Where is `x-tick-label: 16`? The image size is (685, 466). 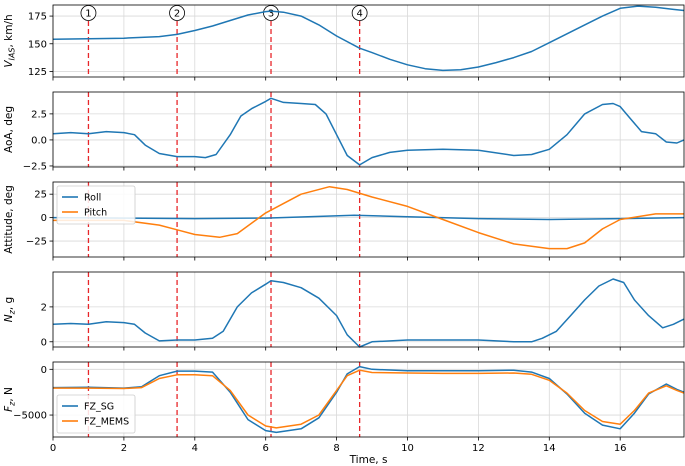 x-tick-label: 16 is located at coordinates (620, 448).